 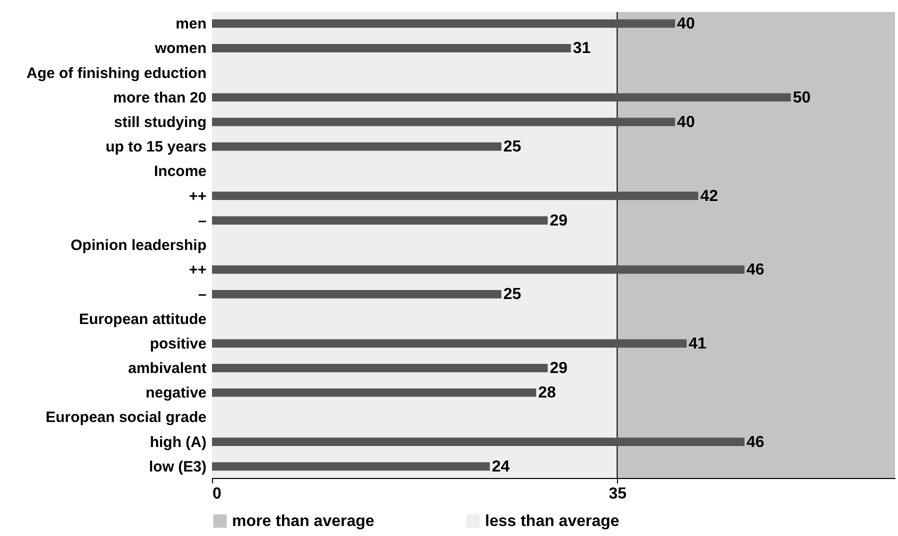 I want to click on data-label: 41, so click(x=697, y=343).